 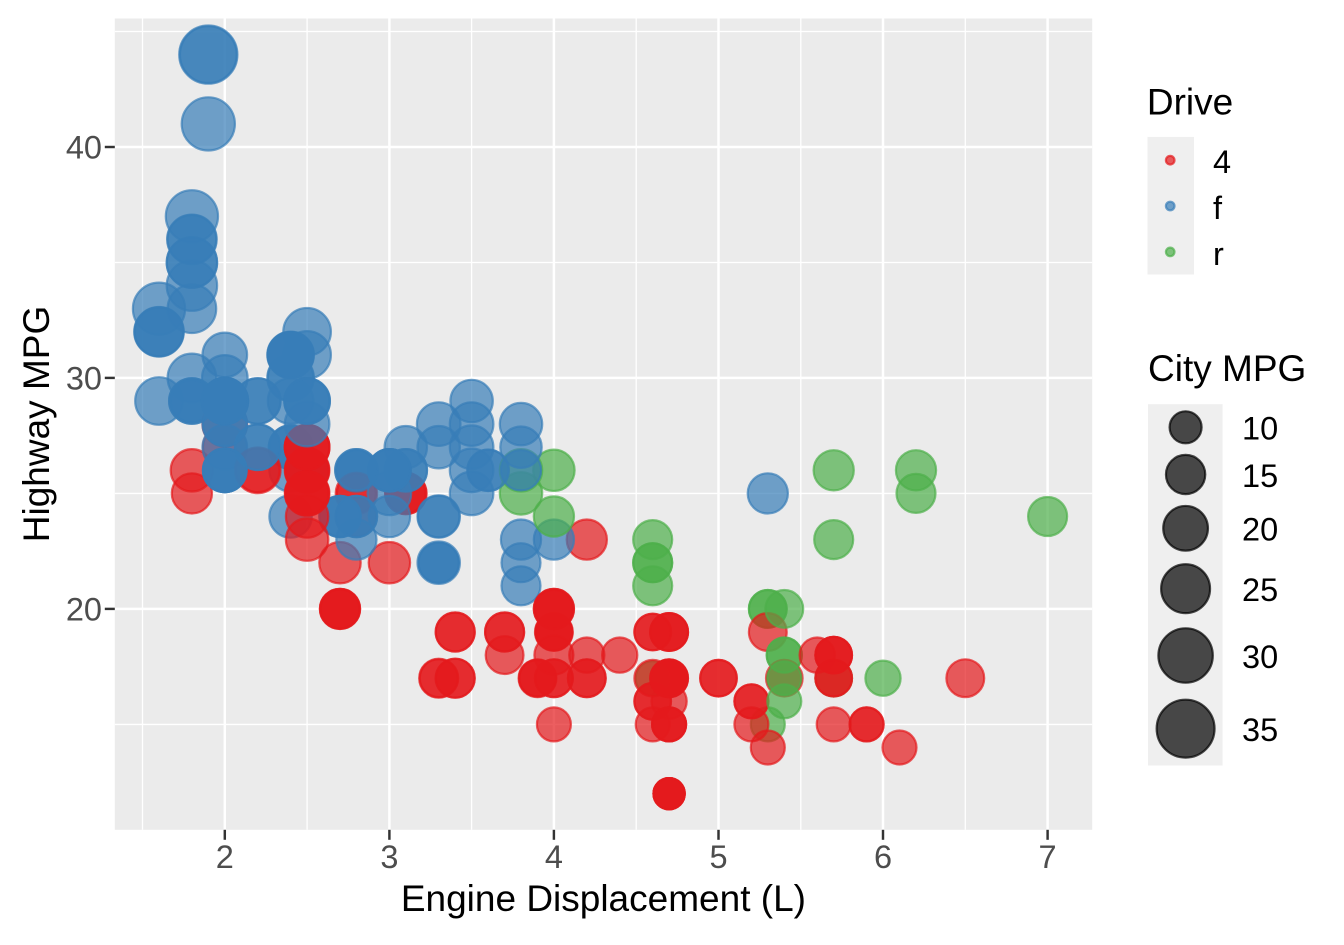 What do you see at coordinates (84, 147) in the screenshot?
I see `svg-text: 40` at bounding box center [84, 147].